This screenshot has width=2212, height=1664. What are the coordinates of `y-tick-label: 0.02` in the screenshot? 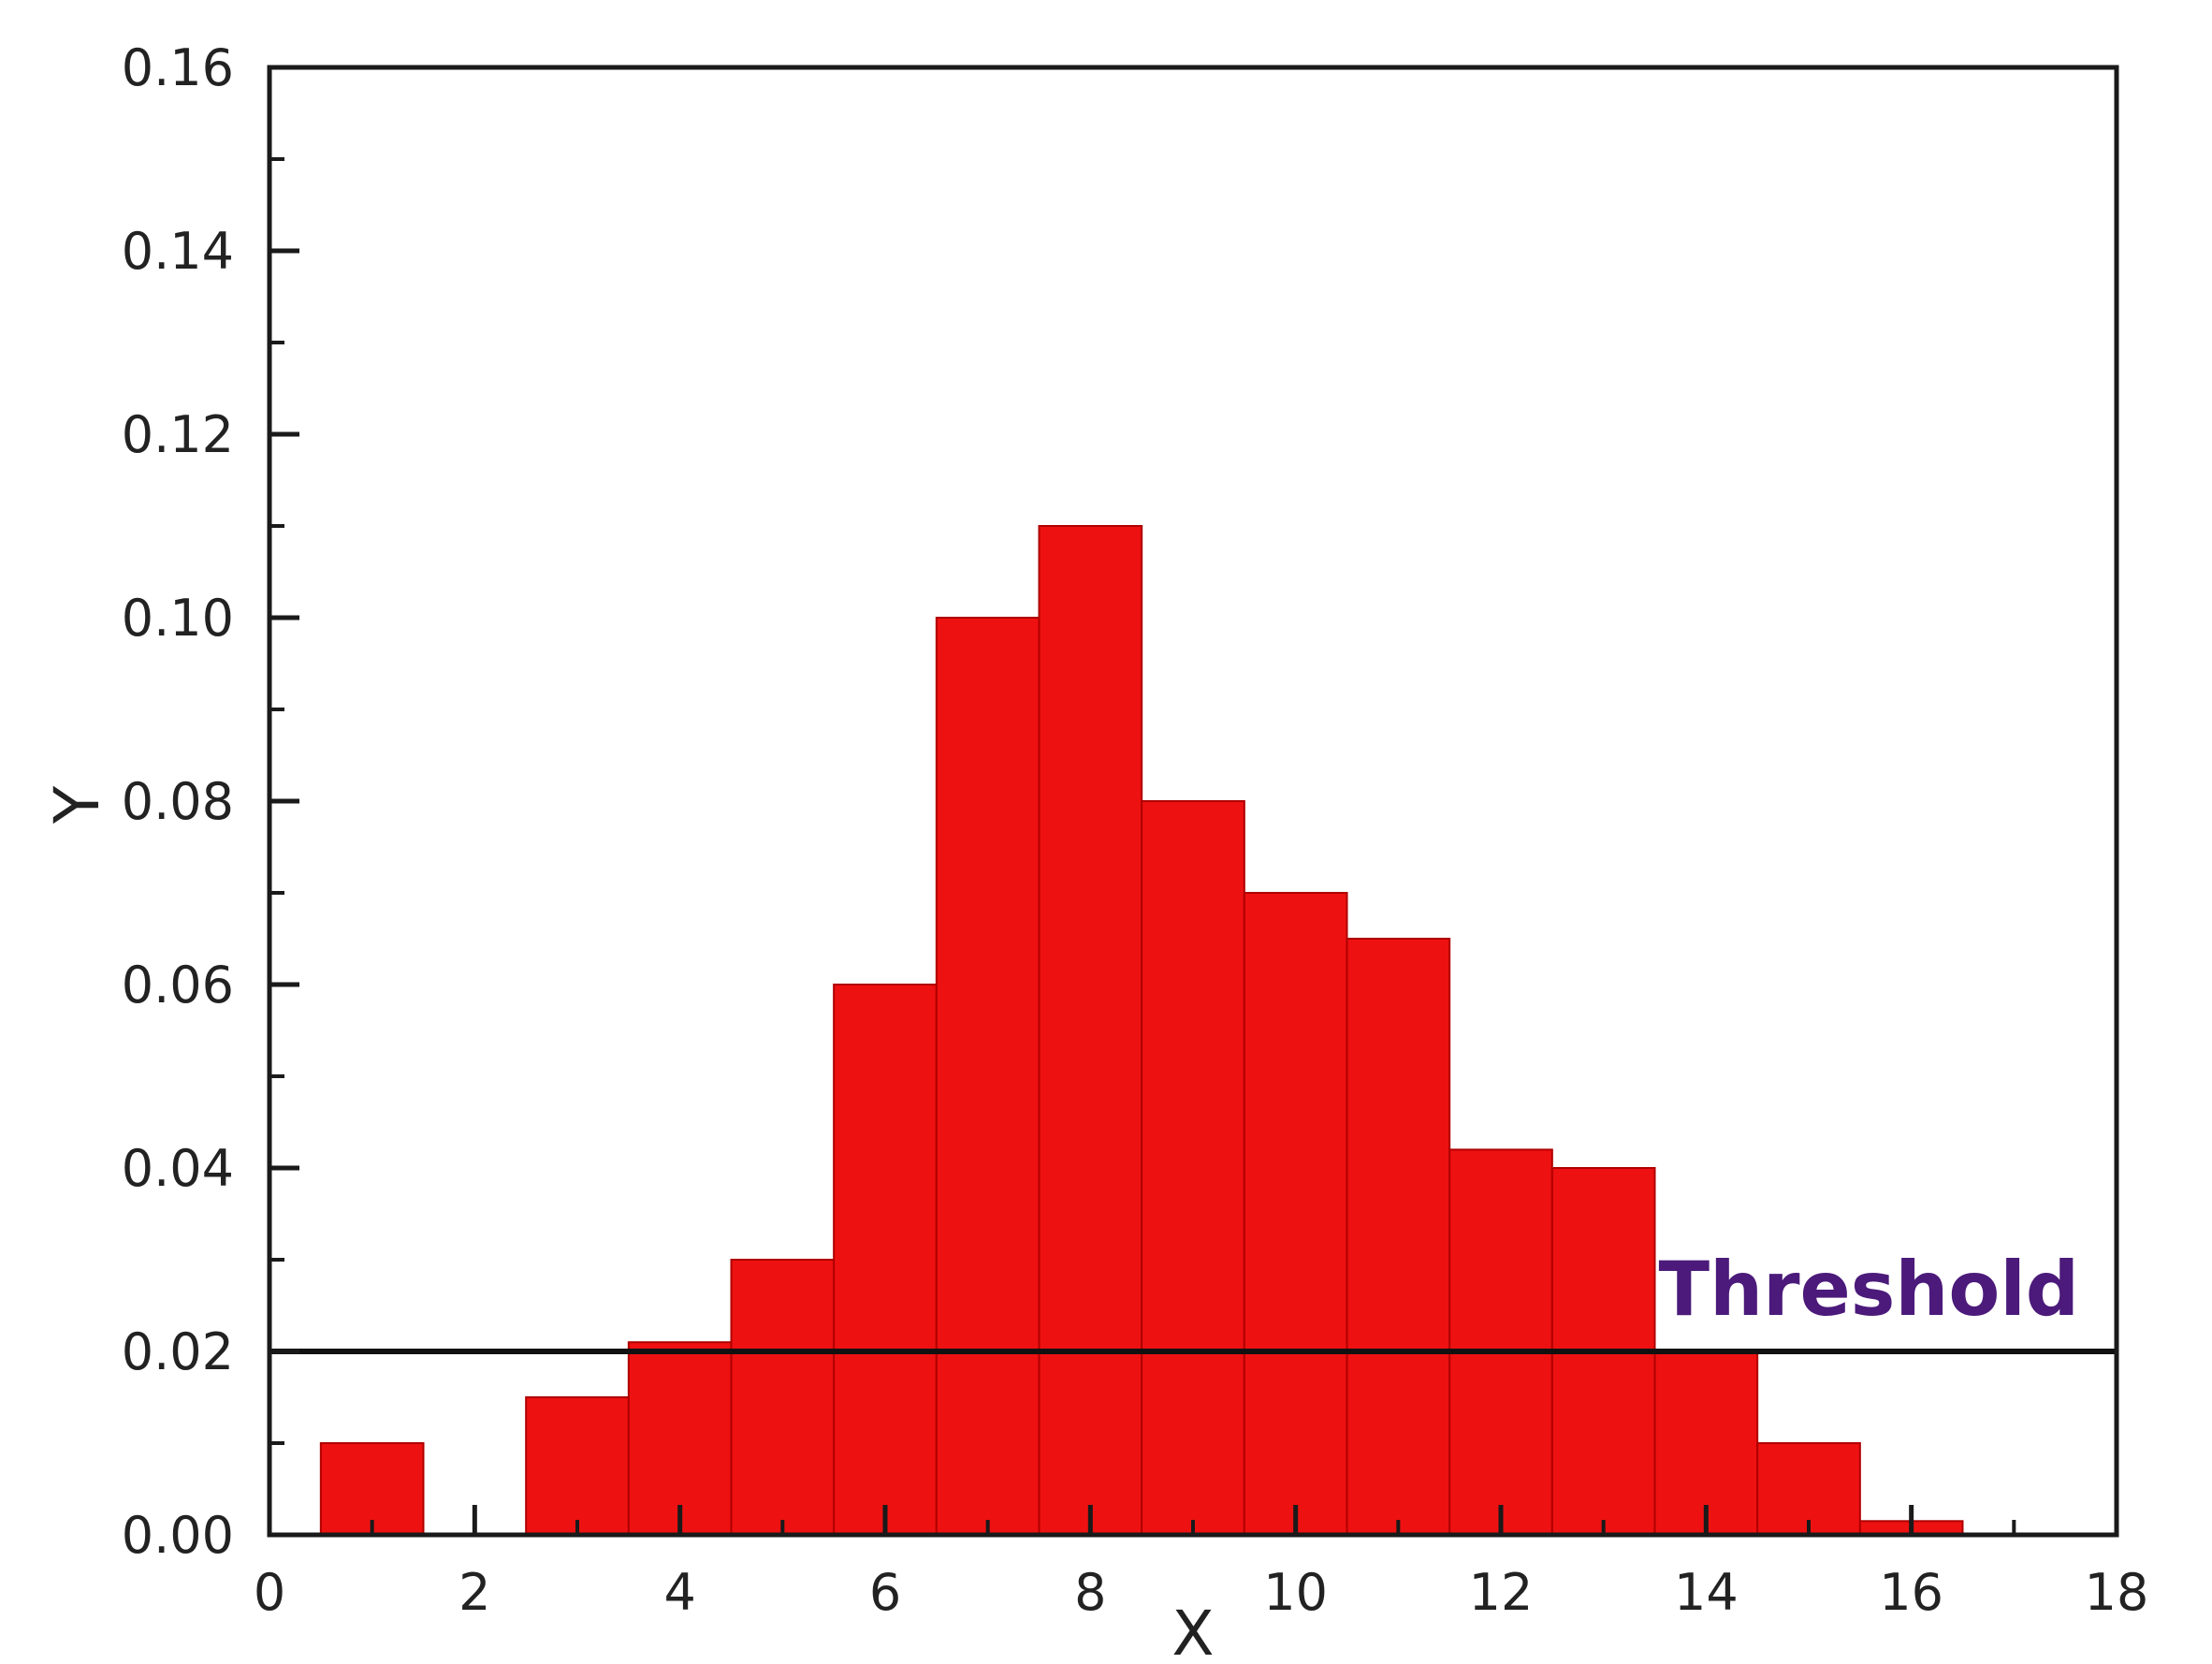 It's located at (178, 1352).